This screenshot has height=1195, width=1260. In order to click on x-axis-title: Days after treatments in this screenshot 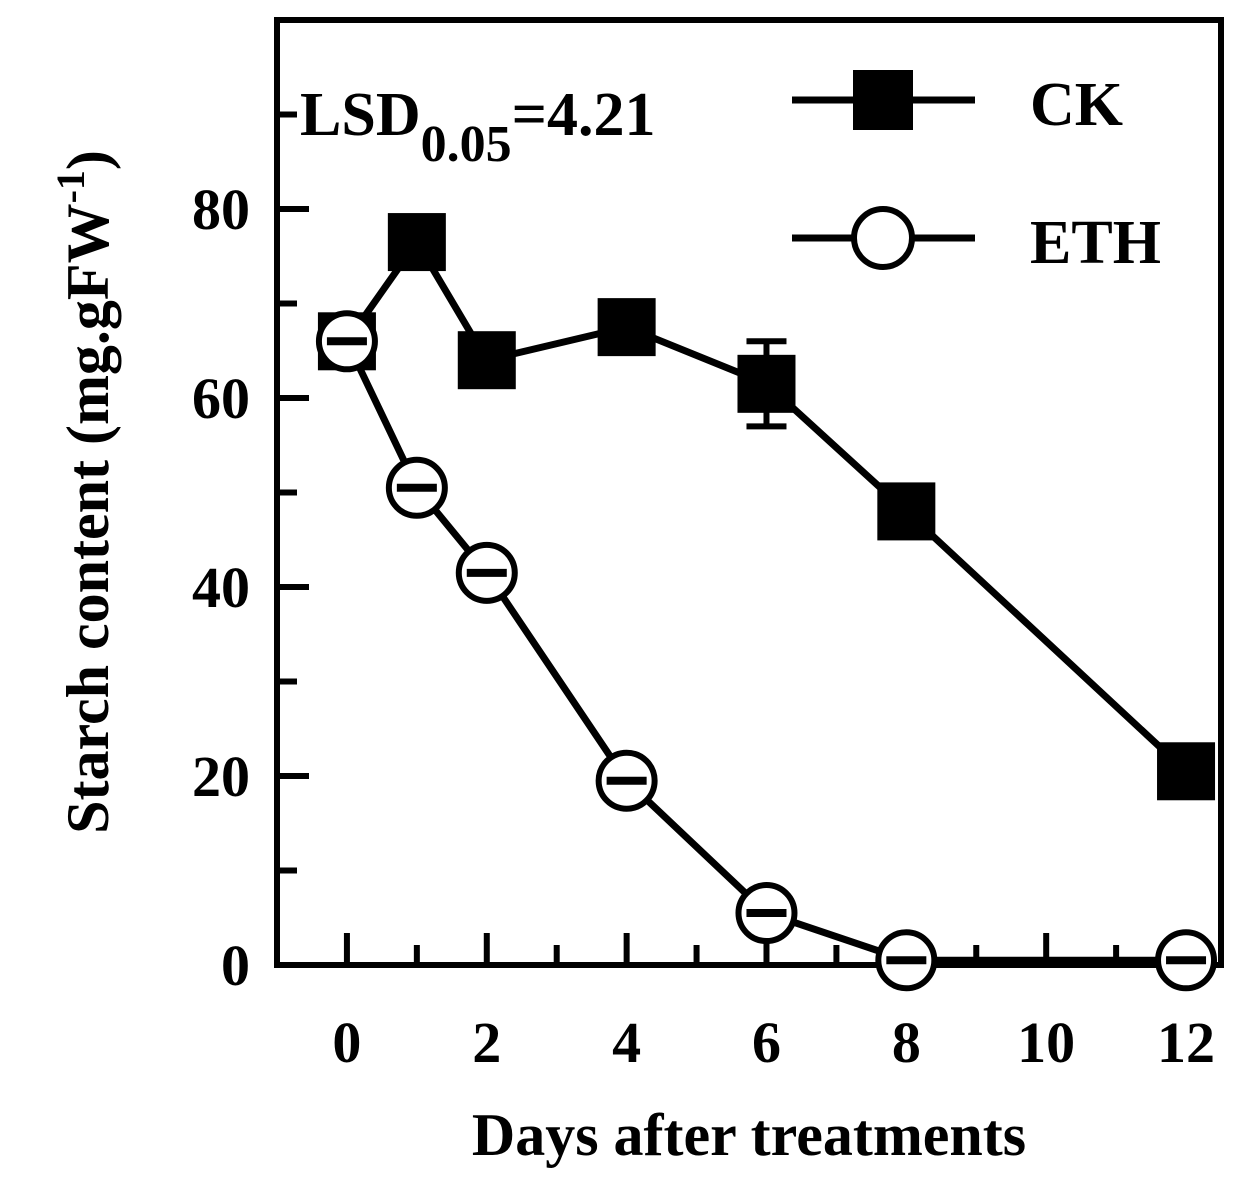, I will do `click(749, 1135)`.